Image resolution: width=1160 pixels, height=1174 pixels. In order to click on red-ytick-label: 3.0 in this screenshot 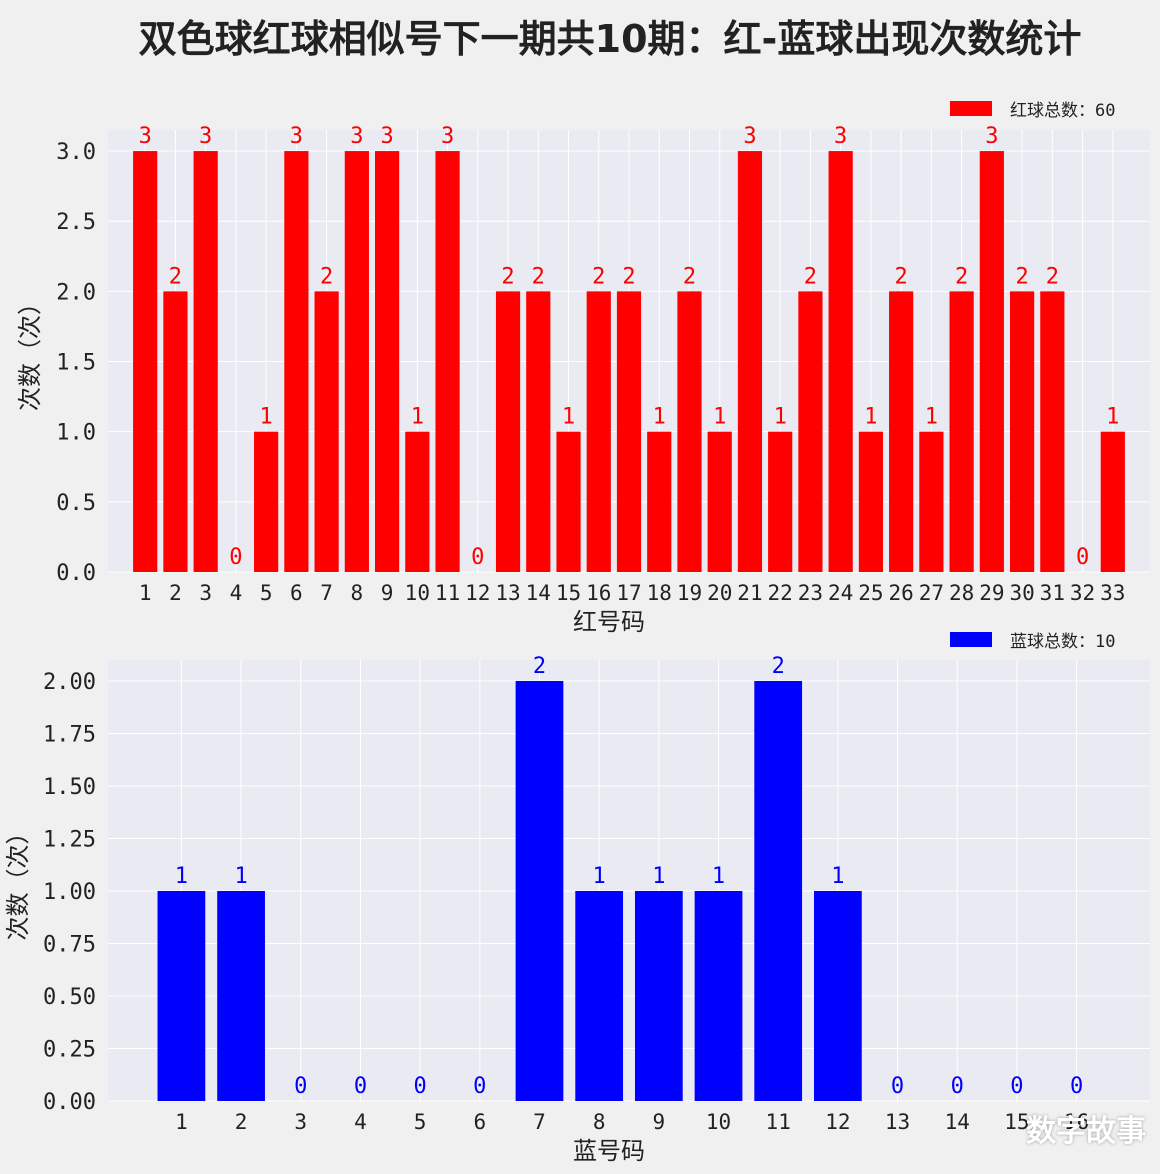, I will do `click(76, 152)`.